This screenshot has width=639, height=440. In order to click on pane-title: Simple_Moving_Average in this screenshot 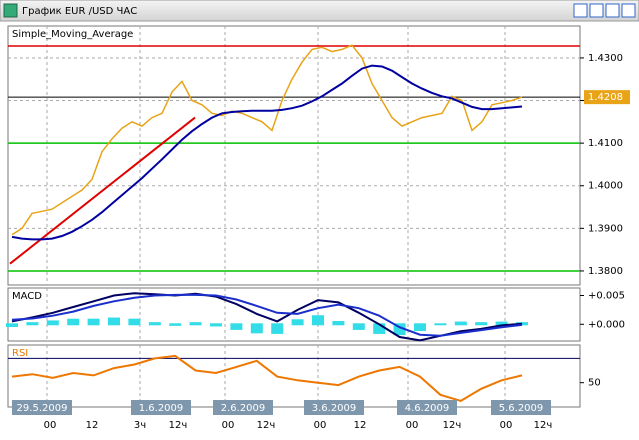, I will do `click(72, 34)`.